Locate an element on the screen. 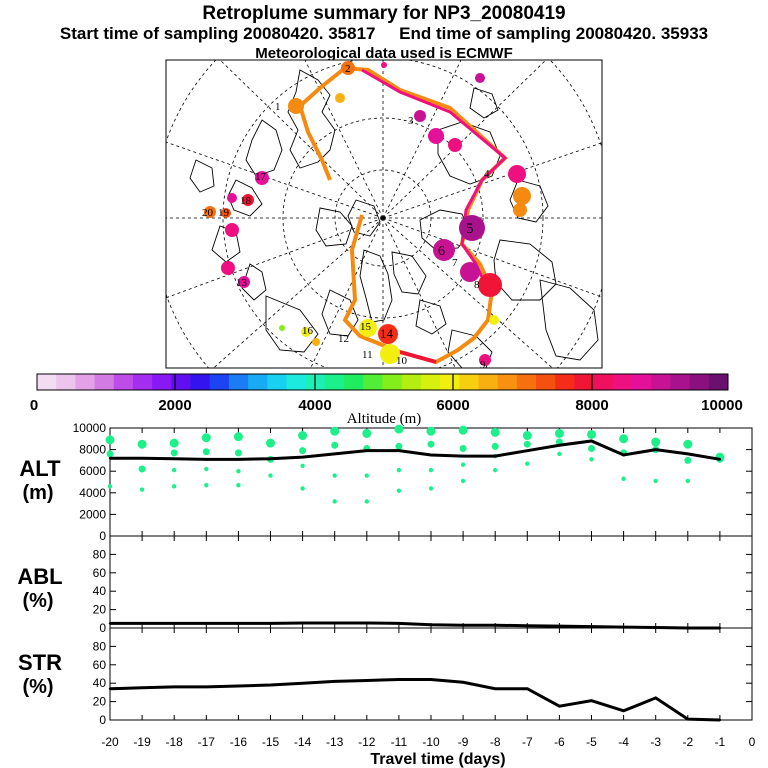  y-tick-label: 20 is located at coordinates (100, 702).